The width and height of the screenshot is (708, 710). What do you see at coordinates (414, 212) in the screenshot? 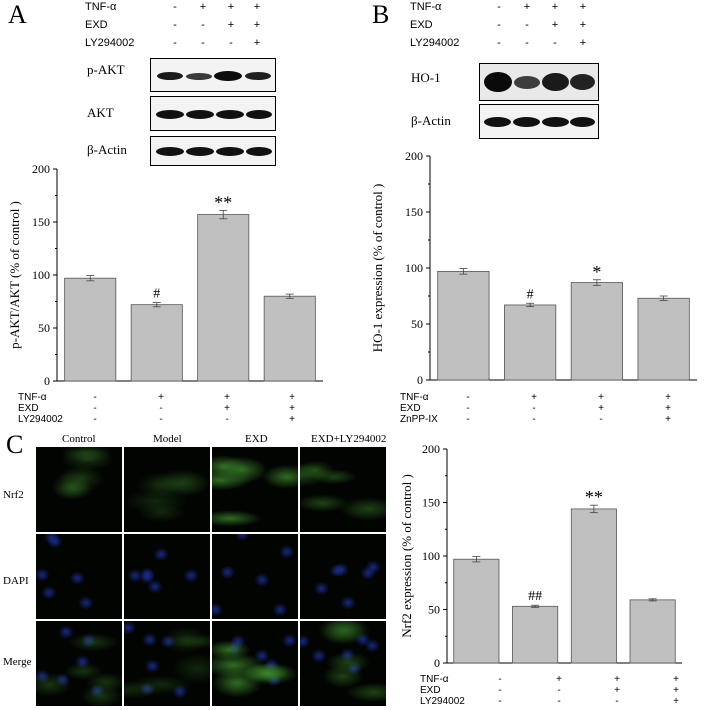
I see `chart-b-ytick-label: 150` at bounding box center [414, 212].